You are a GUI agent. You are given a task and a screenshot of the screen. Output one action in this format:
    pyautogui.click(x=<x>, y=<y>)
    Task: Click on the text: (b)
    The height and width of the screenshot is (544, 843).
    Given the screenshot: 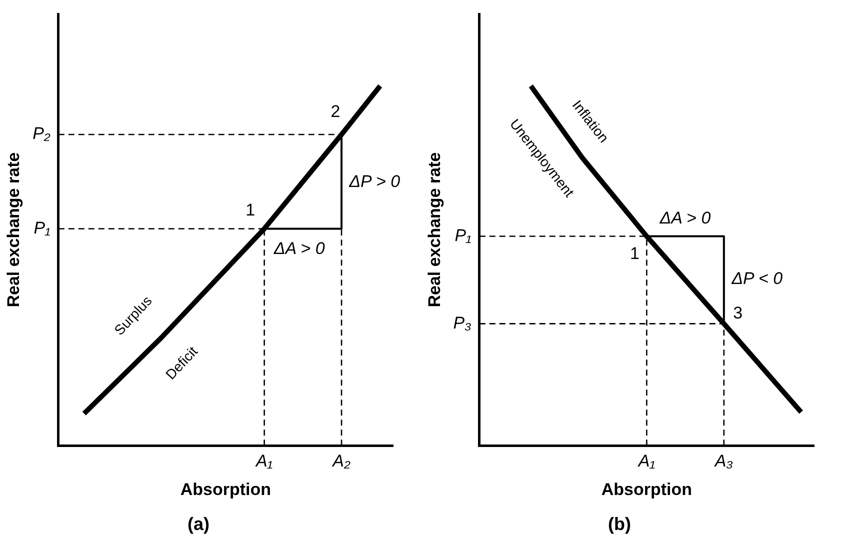 What is the action you would take?
    pyautogui.click(x=619, y=524)
    